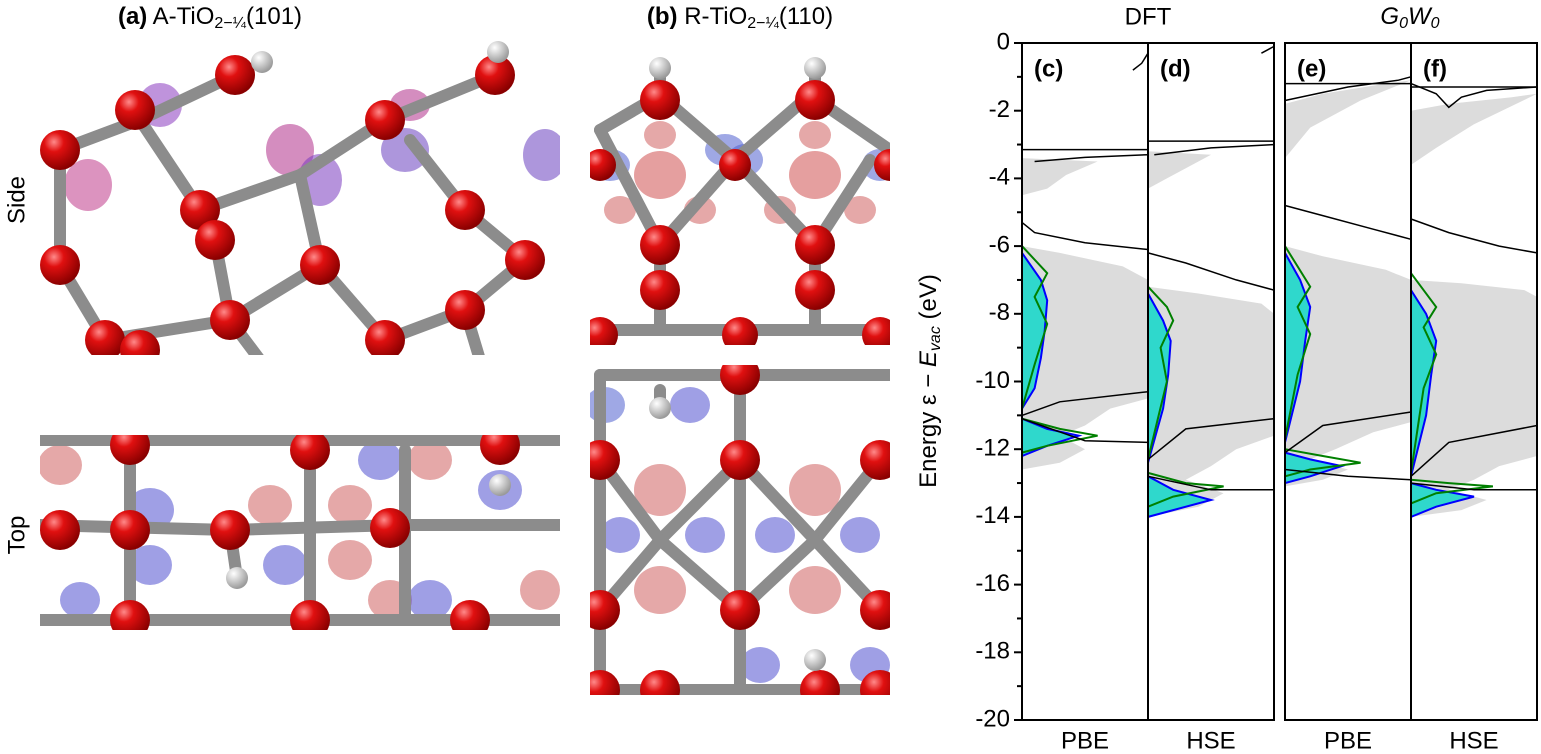  What do you see at coordinates (992, 583) in the screenshot?
I see `y-tick-label: -16` at bounding box center [992, 583].